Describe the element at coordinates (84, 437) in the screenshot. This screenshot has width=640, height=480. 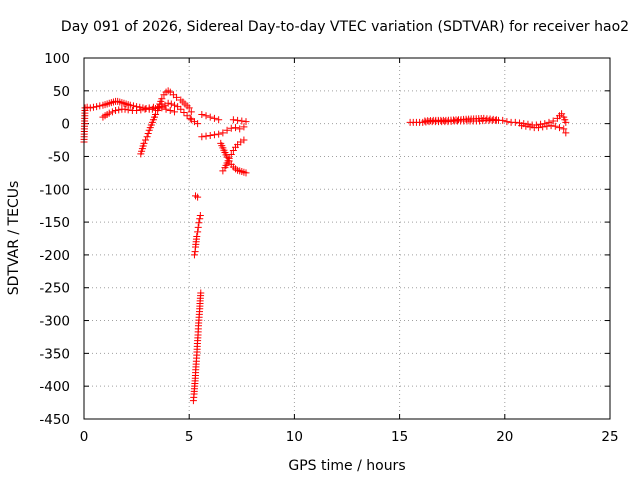
I see `x-tick-label: 0` at that location.